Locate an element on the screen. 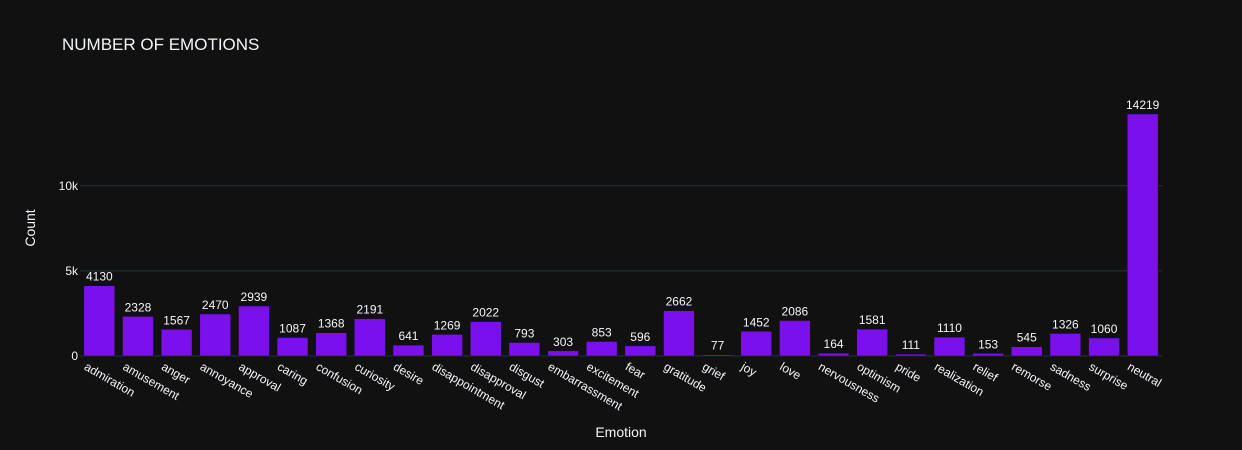 This screenshot has width=1242, height=450. bar-excitement is located at coordinates (601, 349).